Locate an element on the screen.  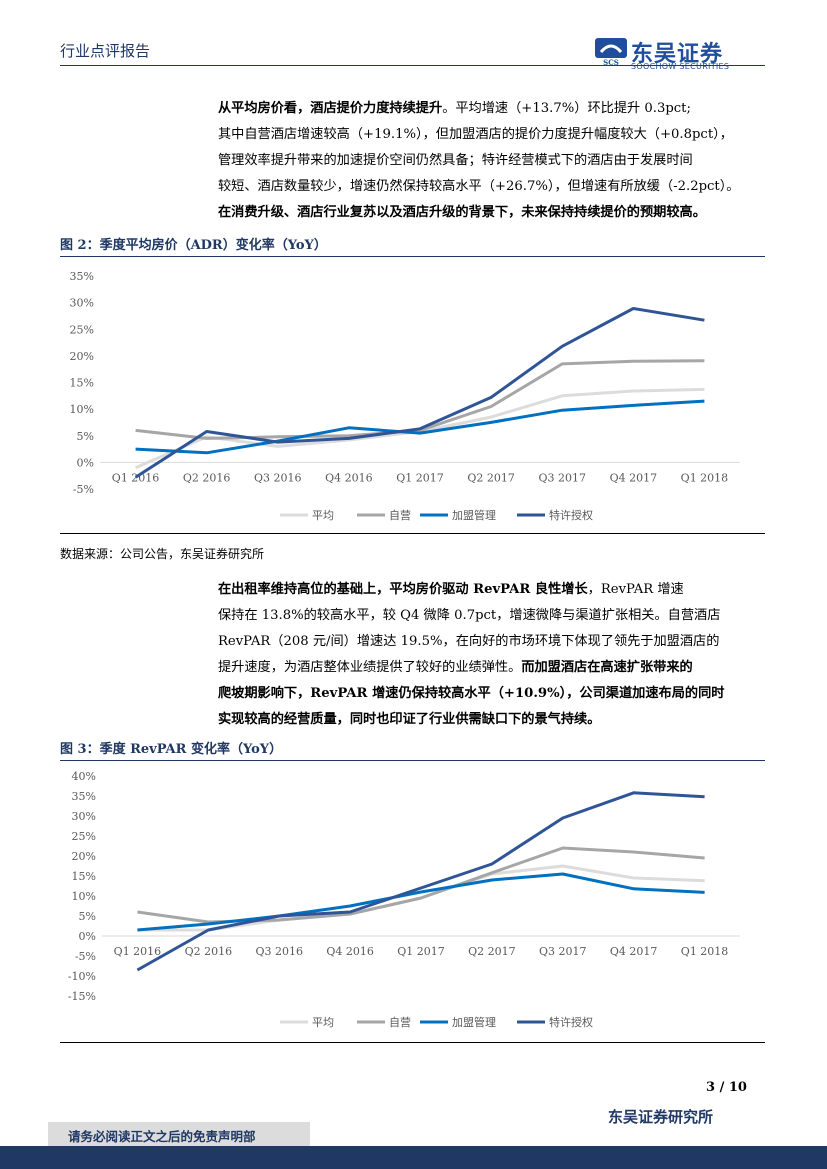
logo-cn-text: 东吴证券 is located at coordinates (677, 54).